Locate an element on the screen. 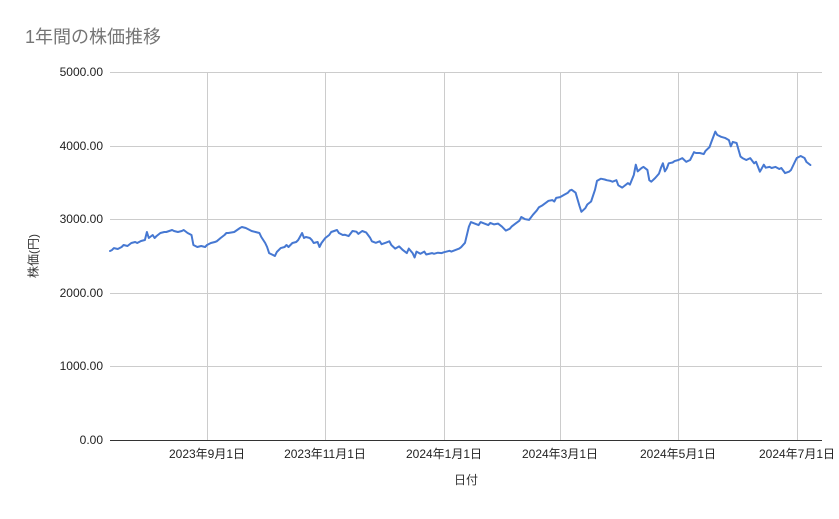  x-tick-label: 2024年5月1日 is located at coordinates (678, 454).